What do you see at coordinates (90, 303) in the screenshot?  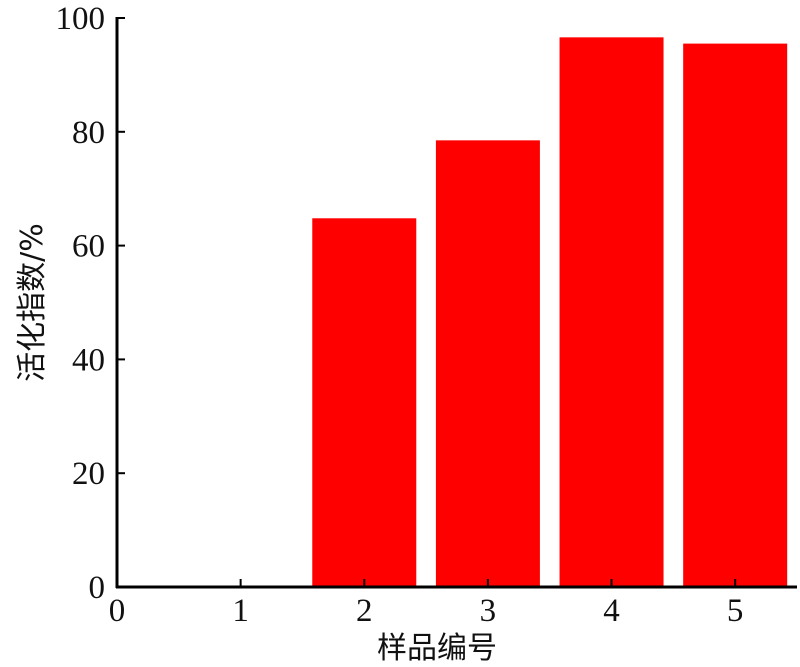 I see `y-ticks-group: 0 20 40 60 80 100` at bounding box center [90, 303].